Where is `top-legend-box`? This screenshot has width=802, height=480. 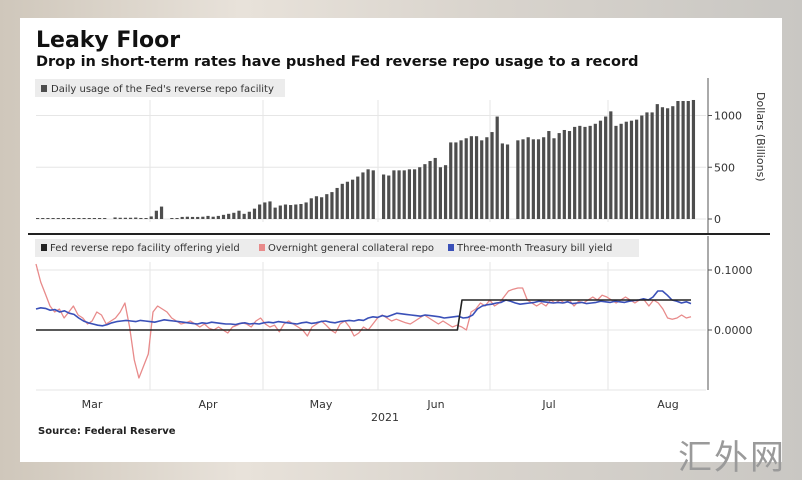 top-legend-box is located at coordinates (160, 88).